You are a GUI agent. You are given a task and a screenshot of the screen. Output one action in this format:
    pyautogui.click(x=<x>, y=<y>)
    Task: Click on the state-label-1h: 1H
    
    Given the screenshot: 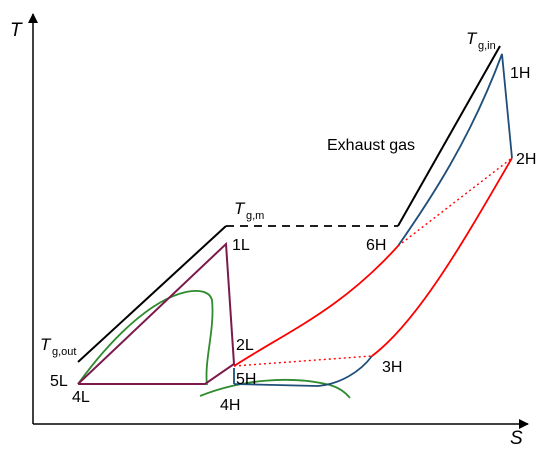 What is the action you would take?
    pyautogui.click(x=520, y=73)
    